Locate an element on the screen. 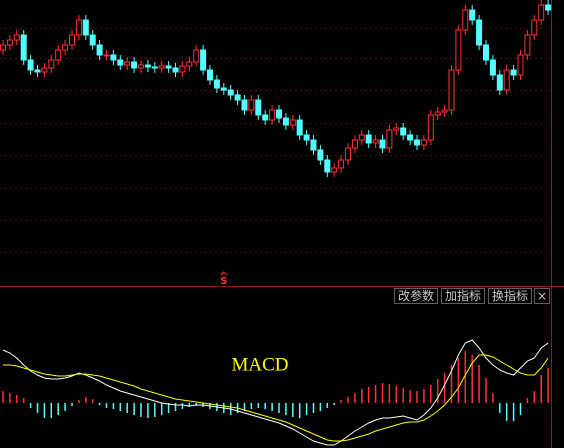  indicator-title: MACD is located at coordinates (259, 364).